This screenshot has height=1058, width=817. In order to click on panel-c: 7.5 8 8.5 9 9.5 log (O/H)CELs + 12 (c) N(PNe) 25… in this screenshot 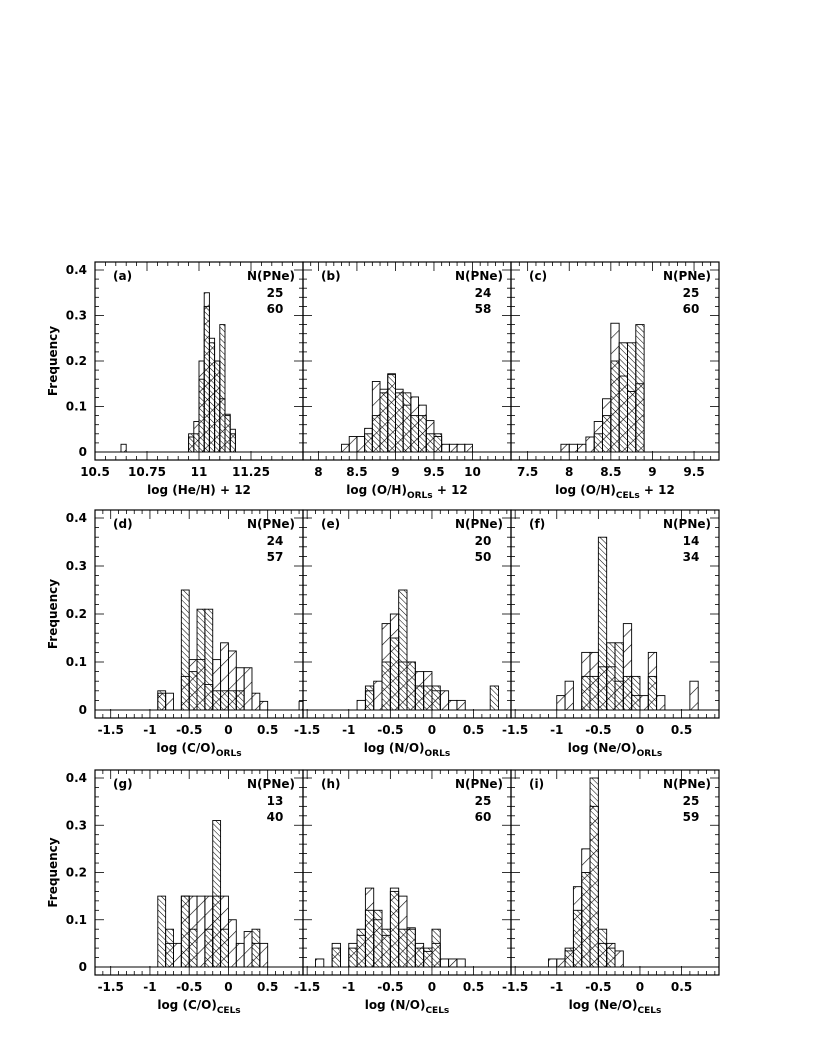, I will do `click(615, 381)`.